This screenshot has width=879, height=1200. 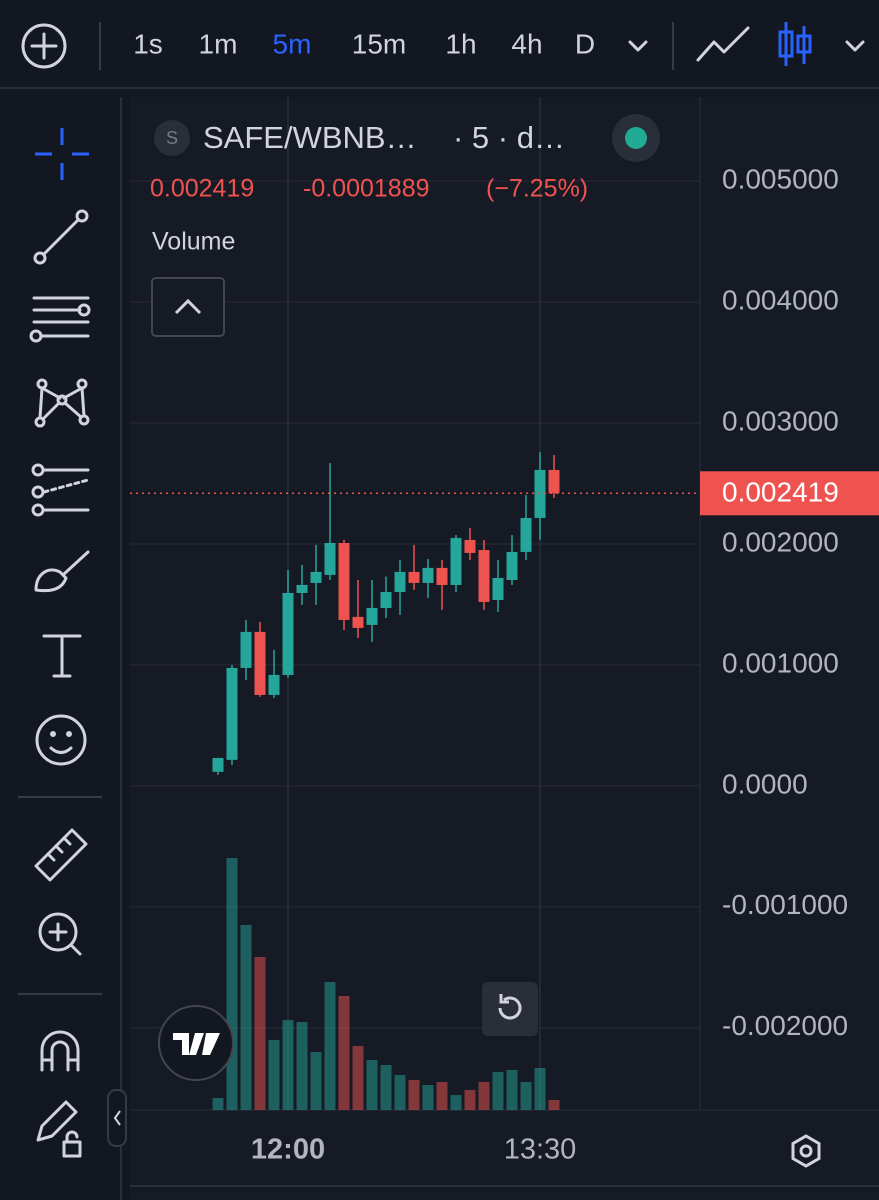 What do you see at coordinates (292, 43) in the screenshot?
I see `interval-button: 5m` at bounding box center [292, 43].